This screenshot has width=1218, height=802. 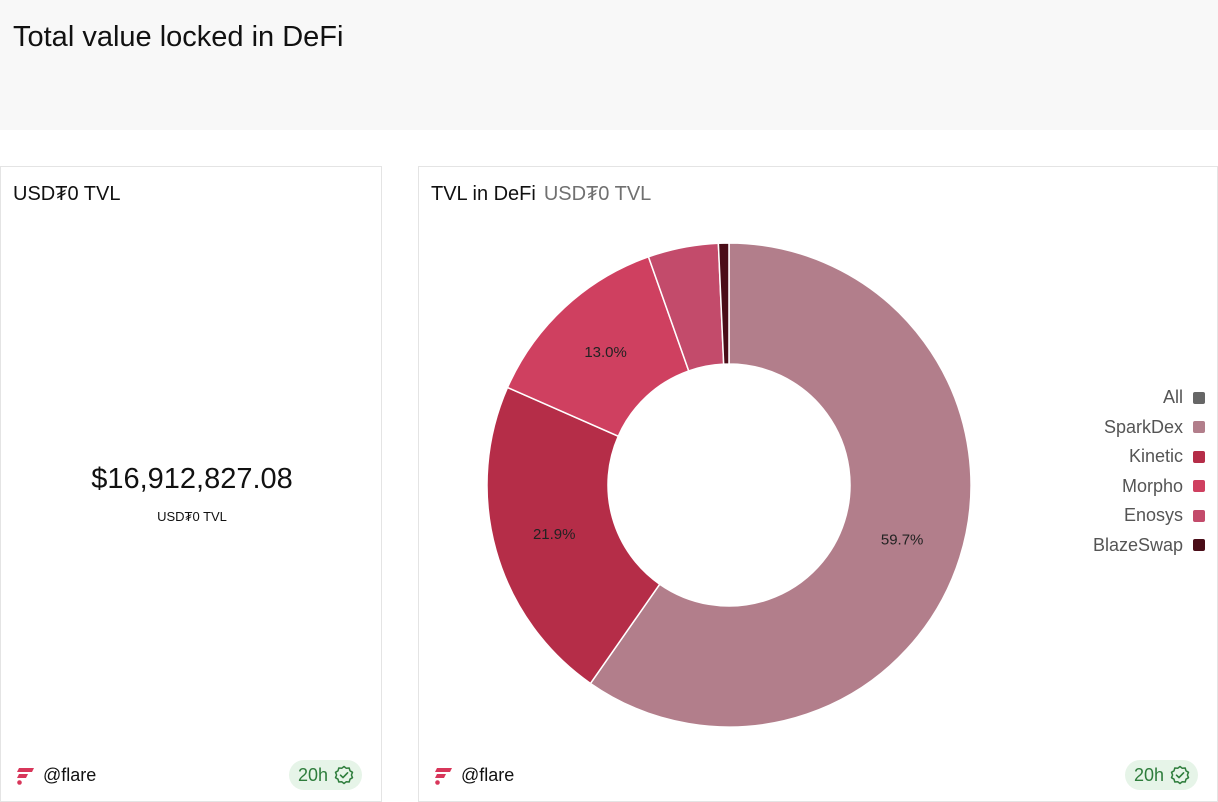 I want to click on legend-item-blazeswap: BlazeSwap, so click(x=1149, y=546).